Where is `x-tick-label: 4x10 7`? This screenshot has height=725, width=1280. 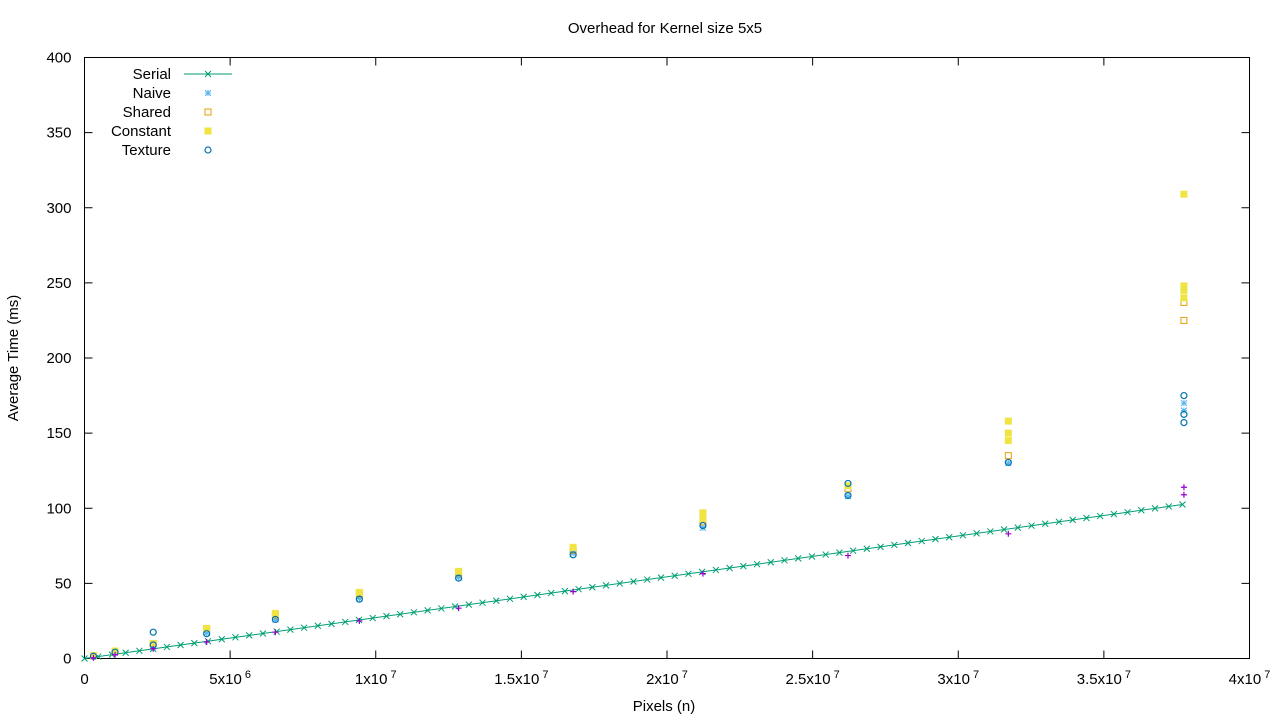 x-tick-label: 4x10 7 is located at coordinates (1250, 678).